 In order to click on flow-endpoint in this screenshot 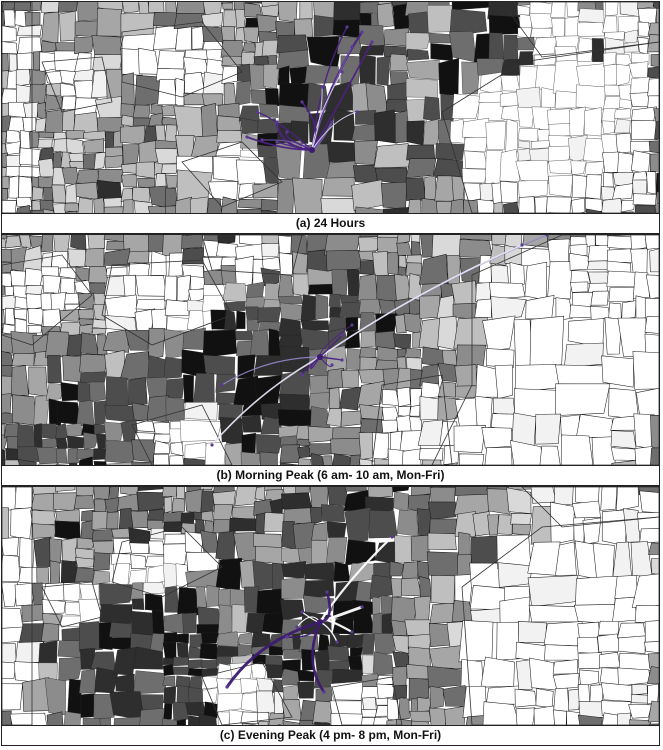, I will do `click(352, 632)`.